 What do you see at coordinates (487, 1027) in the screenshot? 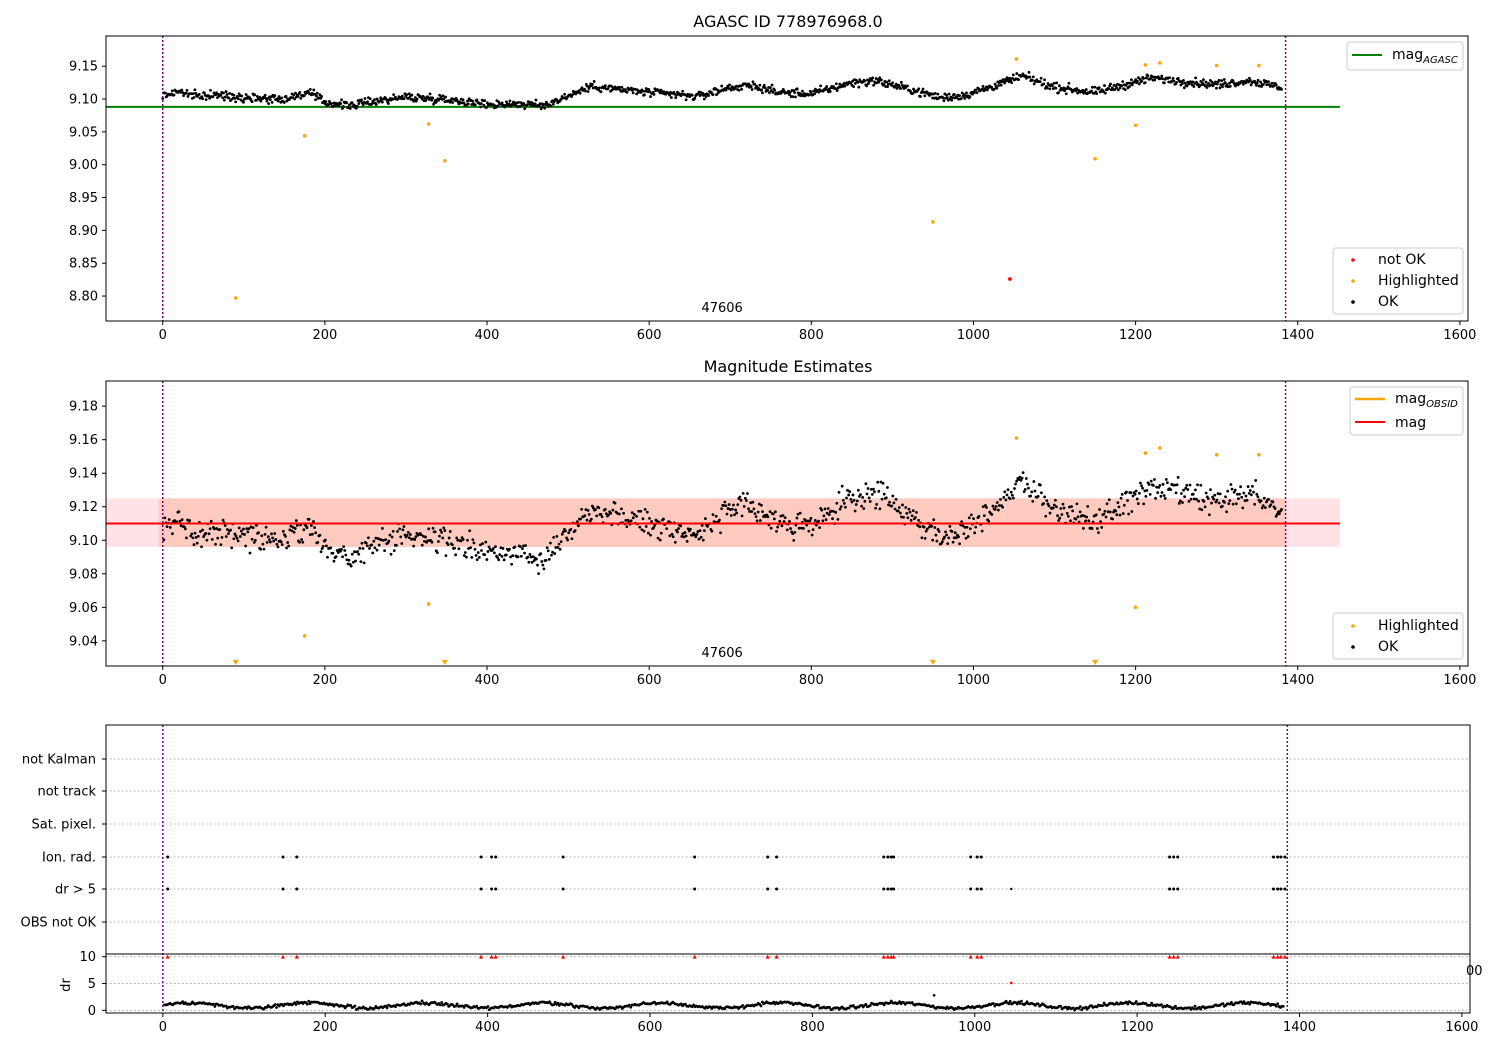
I see `x-tick-label: 400` at bounding box center [487, 1027].